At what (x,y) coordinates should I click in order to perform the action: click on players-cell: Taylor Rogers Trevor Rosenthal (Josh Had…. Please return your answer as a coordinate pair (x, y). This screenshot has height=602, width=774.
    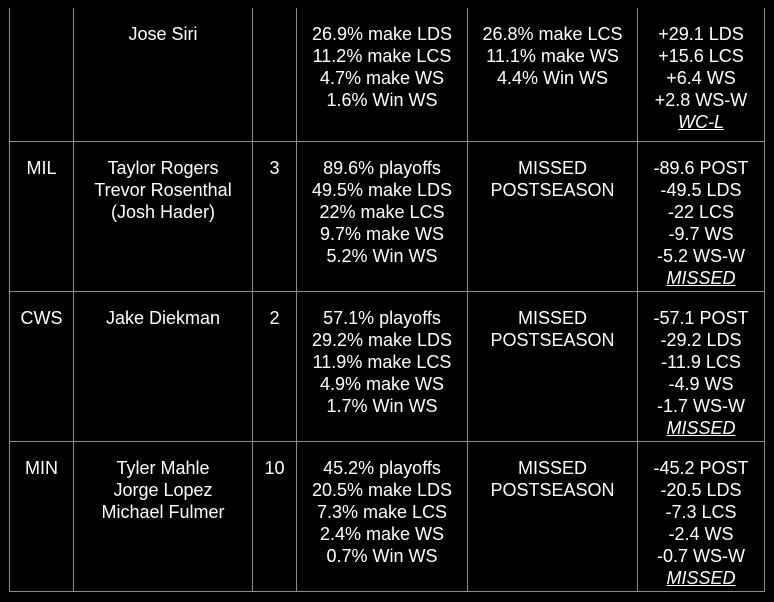
    Looking at the image, I should click on (163, 216).